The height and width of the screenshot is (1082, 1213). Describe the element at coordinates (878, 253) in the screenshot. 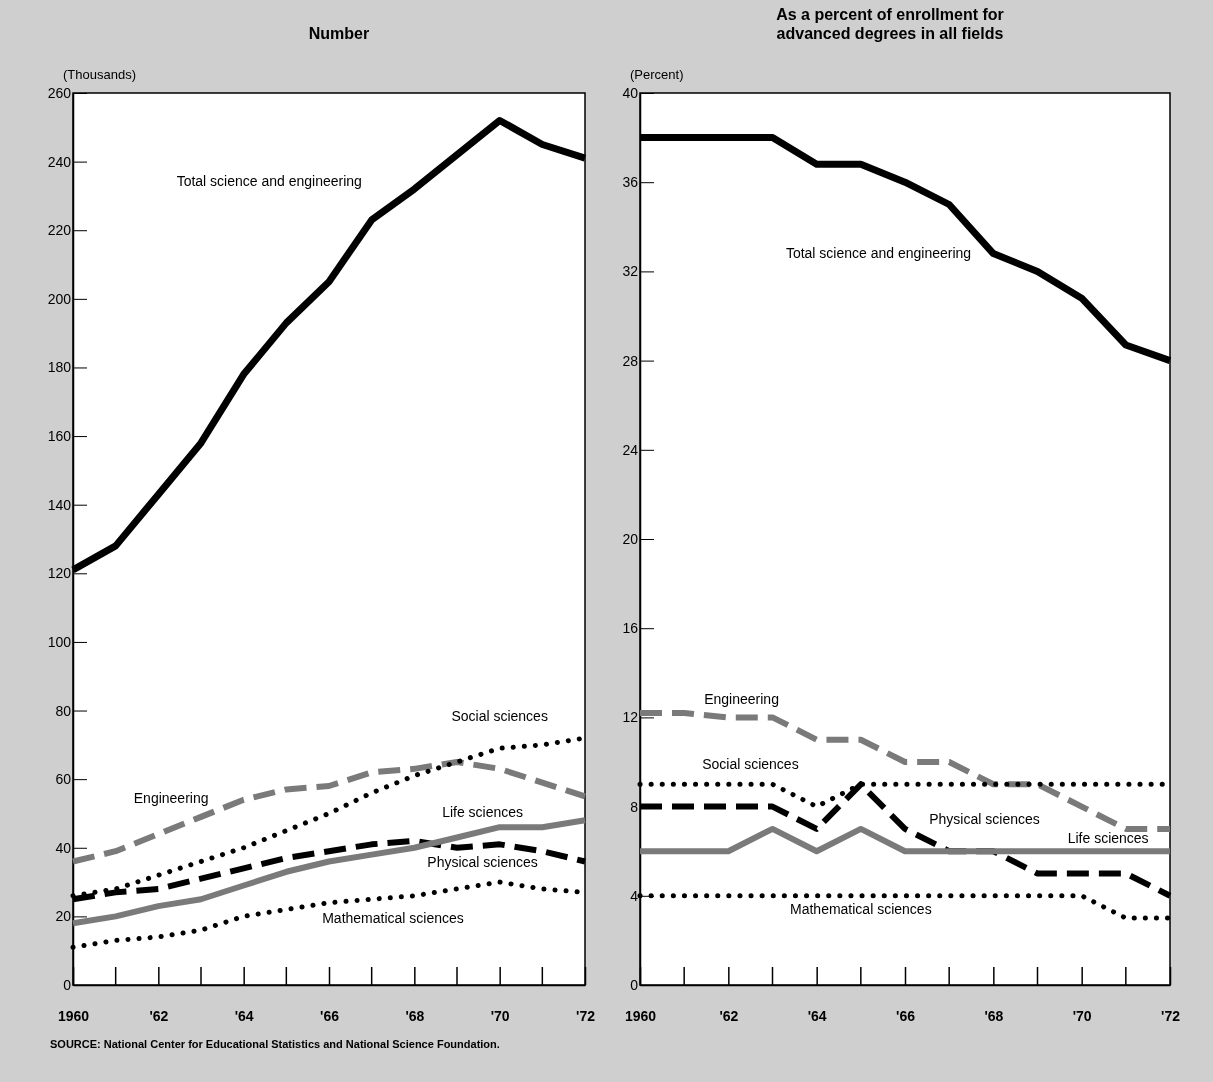

I see `series-label: Total science and engineering` at that location.